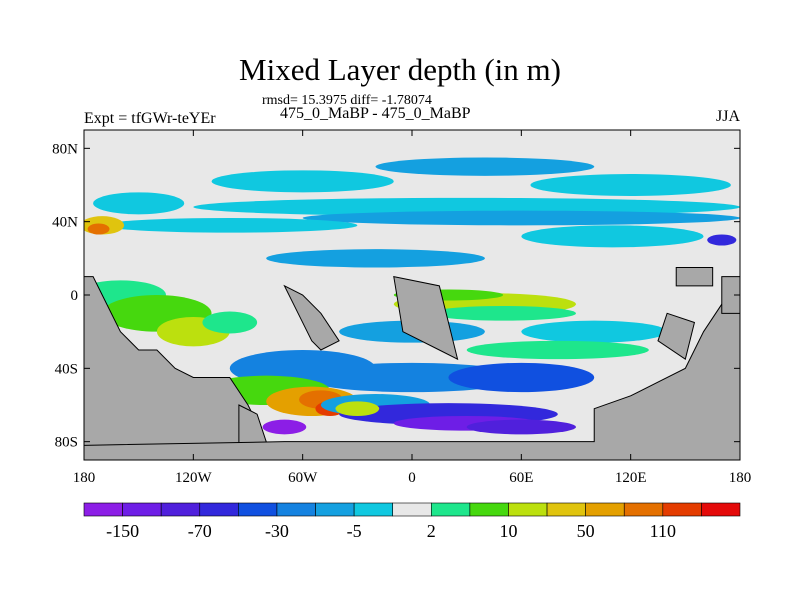  Describe the element at coordinates (508, 531) in the screenshot. I see `colorbar-label: 10` at that location.